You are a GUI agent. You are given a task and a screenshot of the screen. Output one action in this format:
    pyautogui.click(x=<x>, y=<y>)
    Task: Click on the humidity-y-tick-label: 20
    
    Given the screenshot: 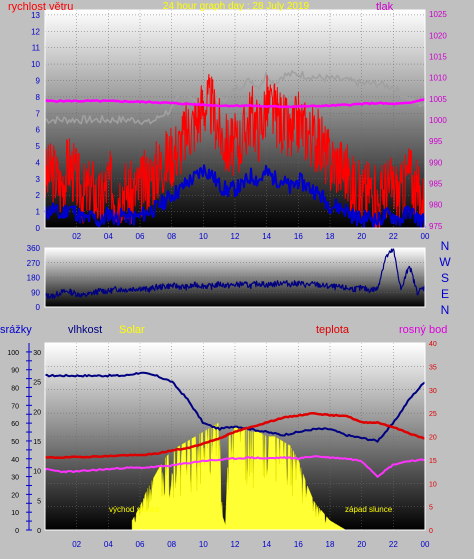 What is the action you would take?
    pyautogui.click(x=37, y=412)
    